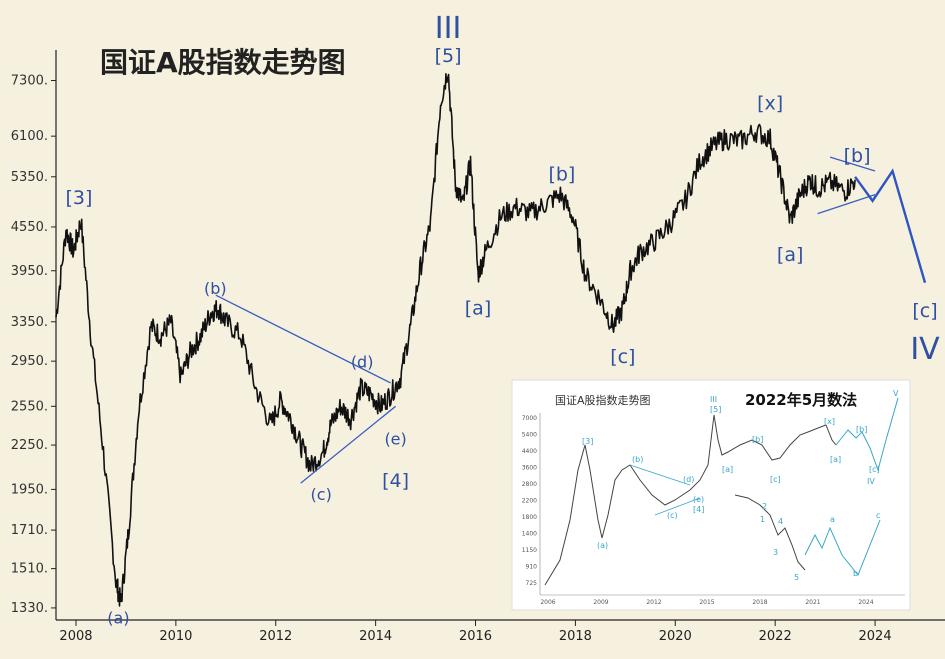  What do you see at coordinates (759, 602) in the screenshot?
I see `inset-x-label: 2018` at bounding box center [759, 602].